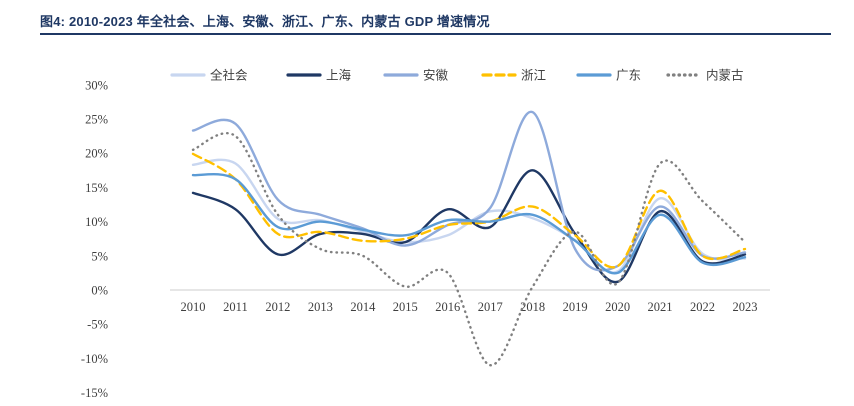  What do you see at coordinates (96, 188) in the screenshot?
I see `y-axis-tick-label: 15%` at bounding box center [96, 188].